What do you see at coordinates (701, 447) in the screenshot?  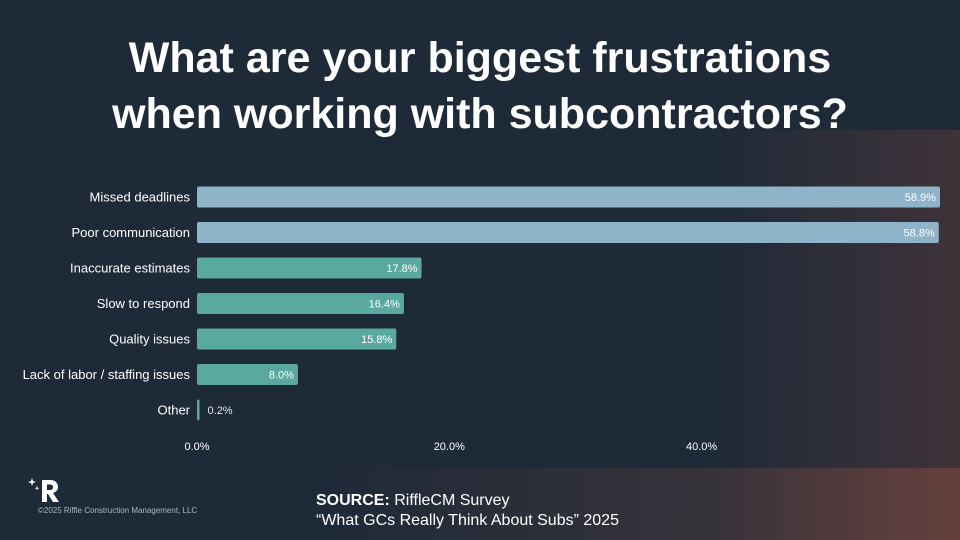 I see `x-tick-label: 40.0%` at bounding box center [701, 447].